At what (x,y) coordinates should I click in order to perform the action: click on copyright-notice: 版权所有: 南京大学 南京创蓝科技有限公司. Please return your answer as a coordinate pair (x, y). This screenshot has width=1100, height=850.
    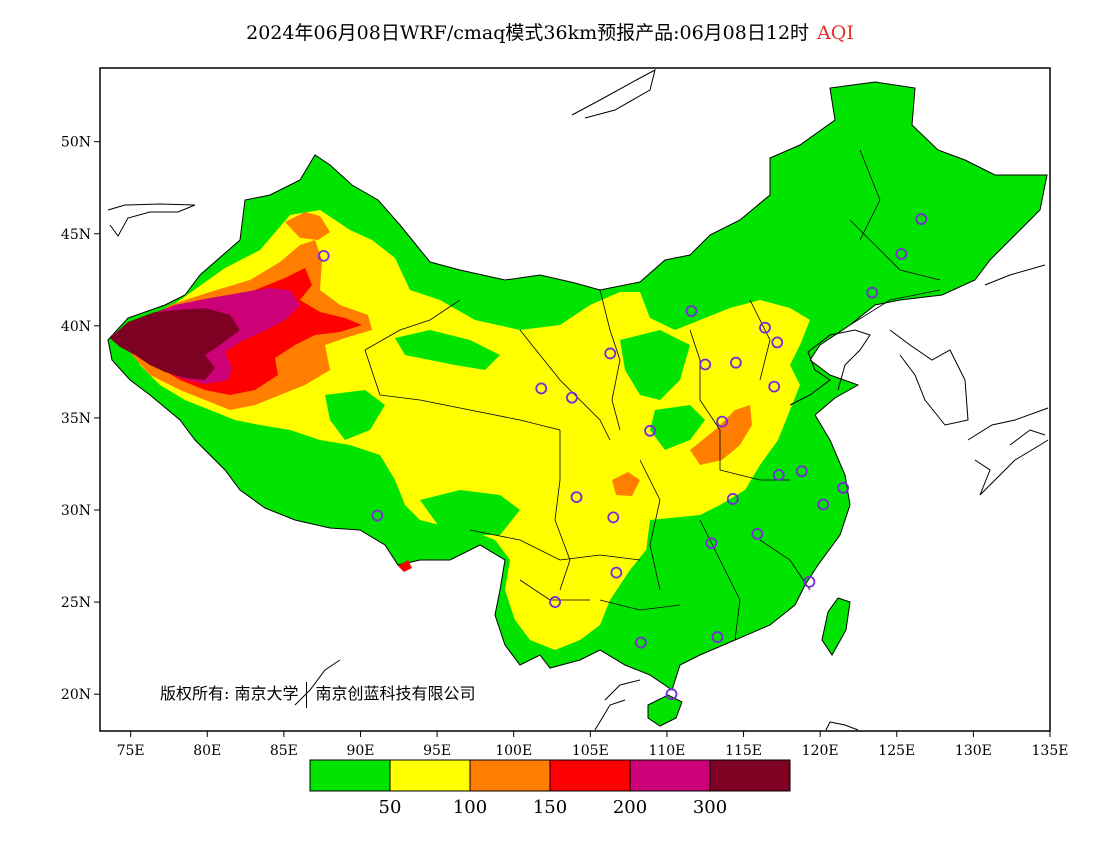
    Looking at the image, I should click on (318, 694).